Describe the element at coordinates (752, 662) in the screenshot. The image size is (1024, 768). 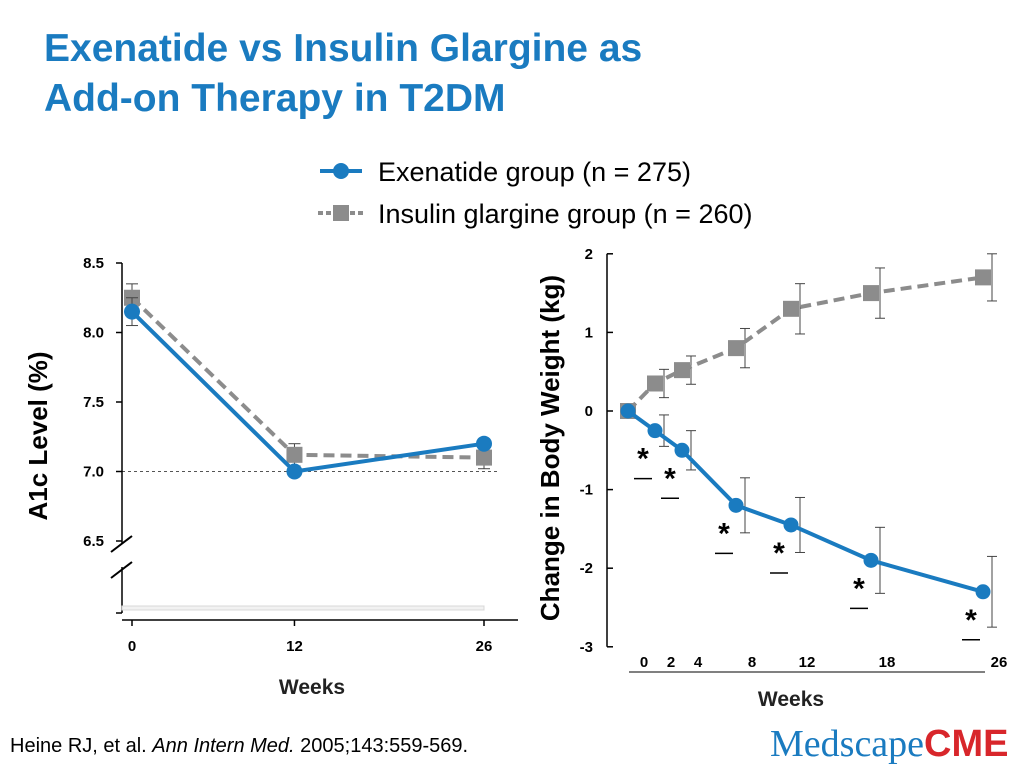
I see `x-tick-label: 8` at that location.